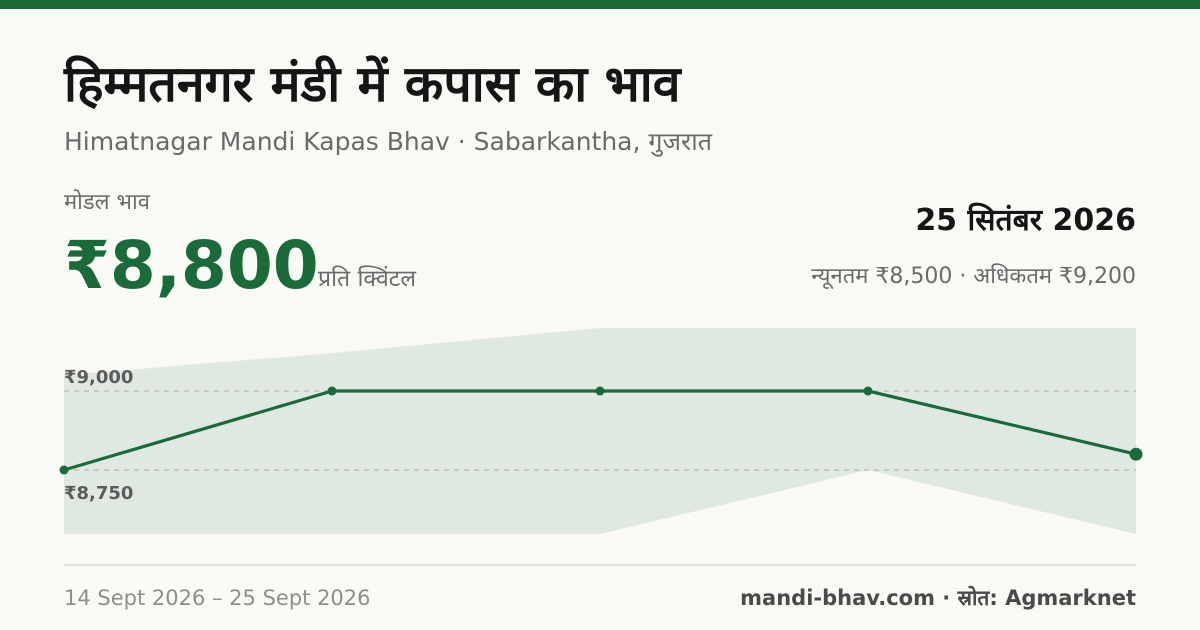 The height and width of the screenshot is (630, 1200). I want to click on price-range: न्यूनतम ₹8,500 · अधिकतम ₹9,200, so click(973, 276).